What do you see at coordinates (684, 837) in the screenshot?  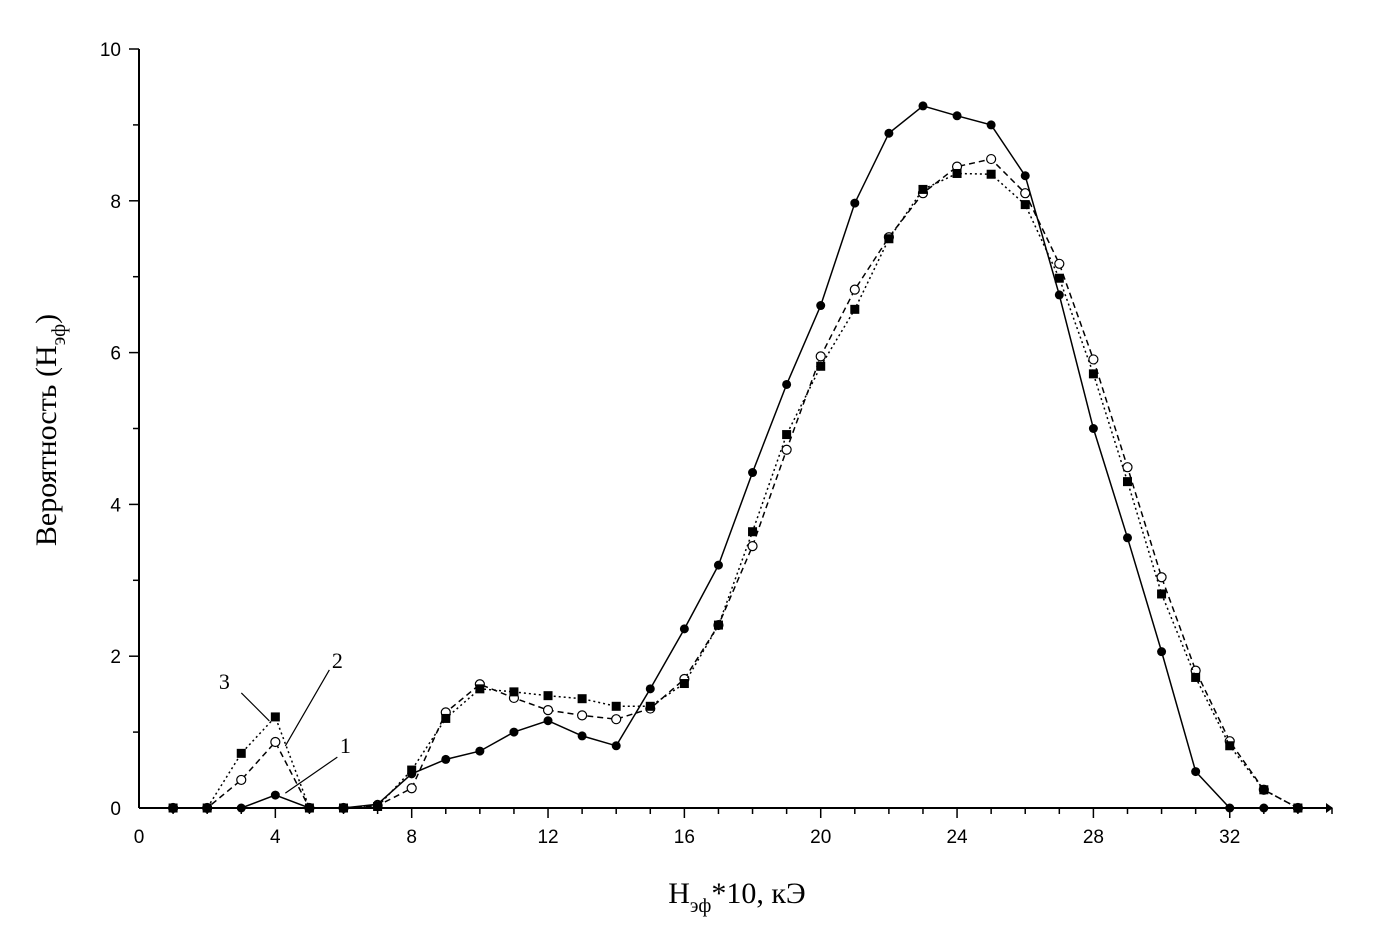 I see `x-tick-label: 16` at bounding box center [684, 837].